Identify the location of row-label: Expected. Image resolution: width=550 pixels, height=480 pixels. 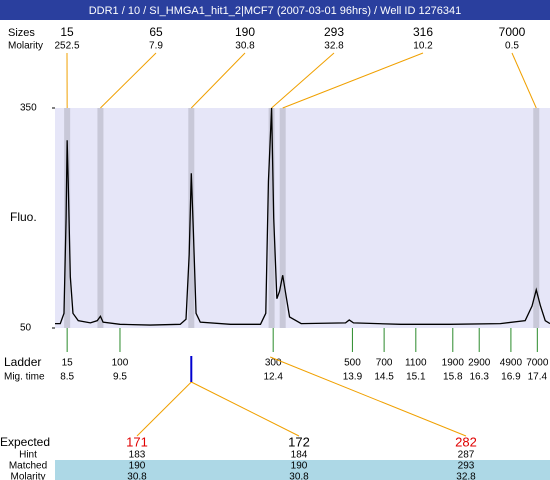
(25, 442).